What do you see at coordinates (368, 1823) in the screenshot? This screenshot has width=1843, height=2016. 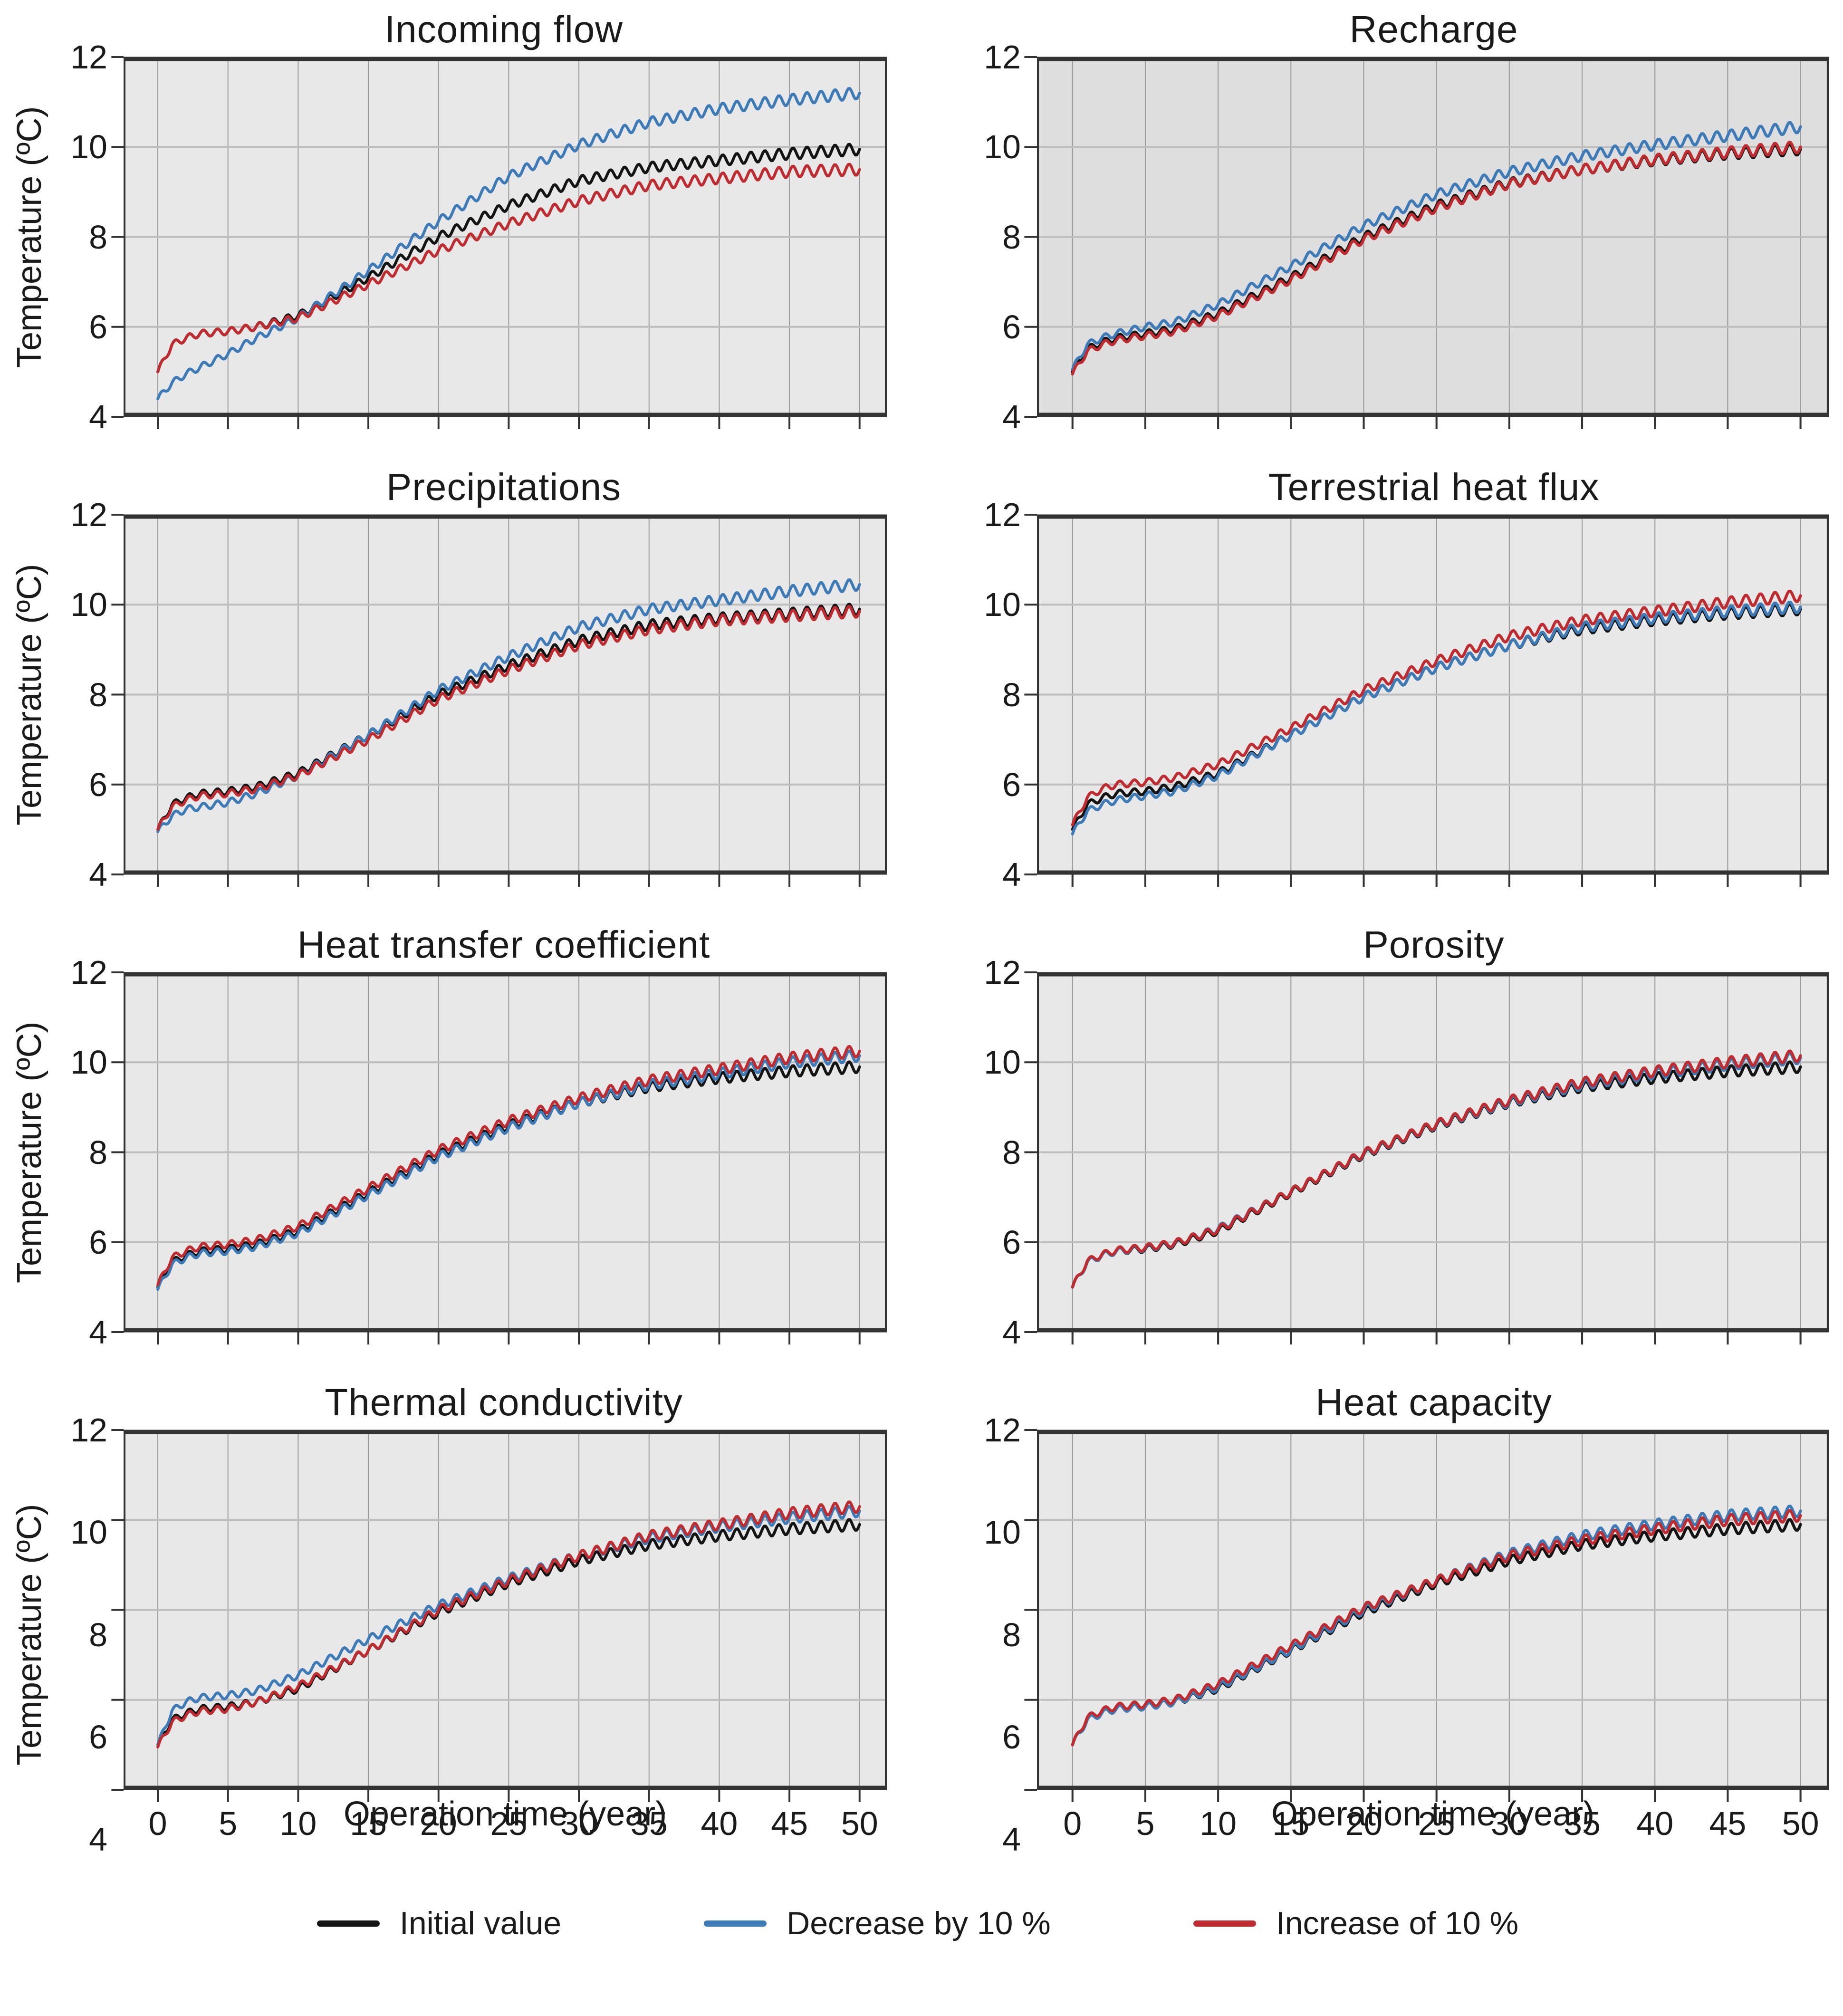 I see `x-tick-label: 15` at bounding box center [368, 1823].